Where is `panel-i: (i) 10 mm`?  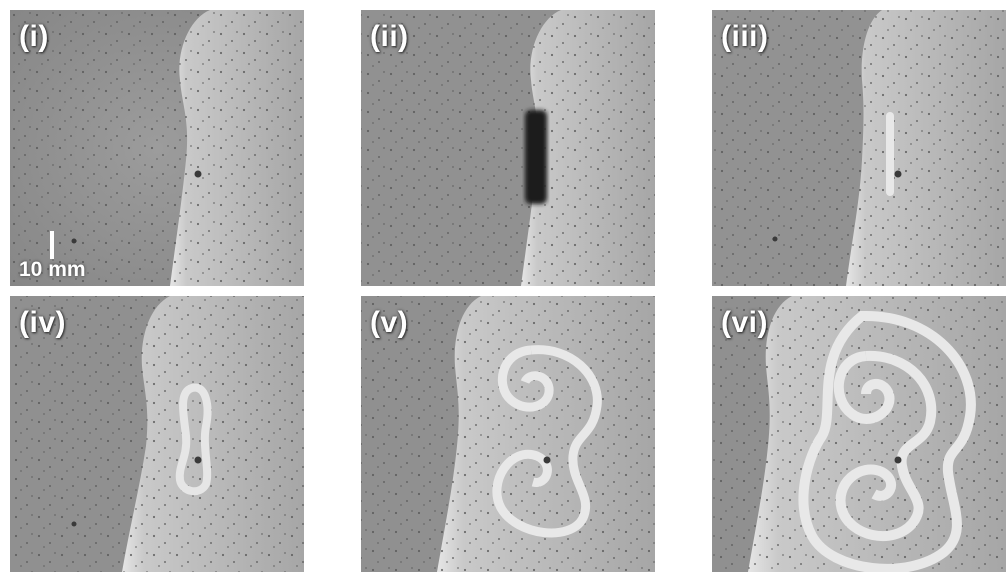
panel-i: (i) 10 mm is located at coordinates (157, 148).